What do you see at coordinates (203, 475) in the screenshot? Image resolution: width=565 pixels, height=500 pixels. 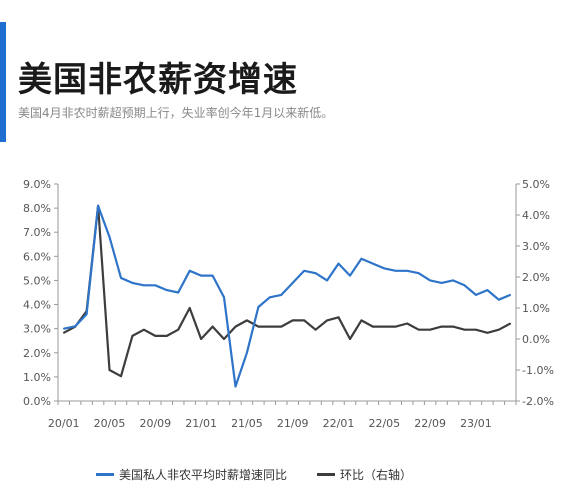 I see `legend-label-yoy: 美国私人非农平均时薪增速同比` at bounding box center [203, 475].